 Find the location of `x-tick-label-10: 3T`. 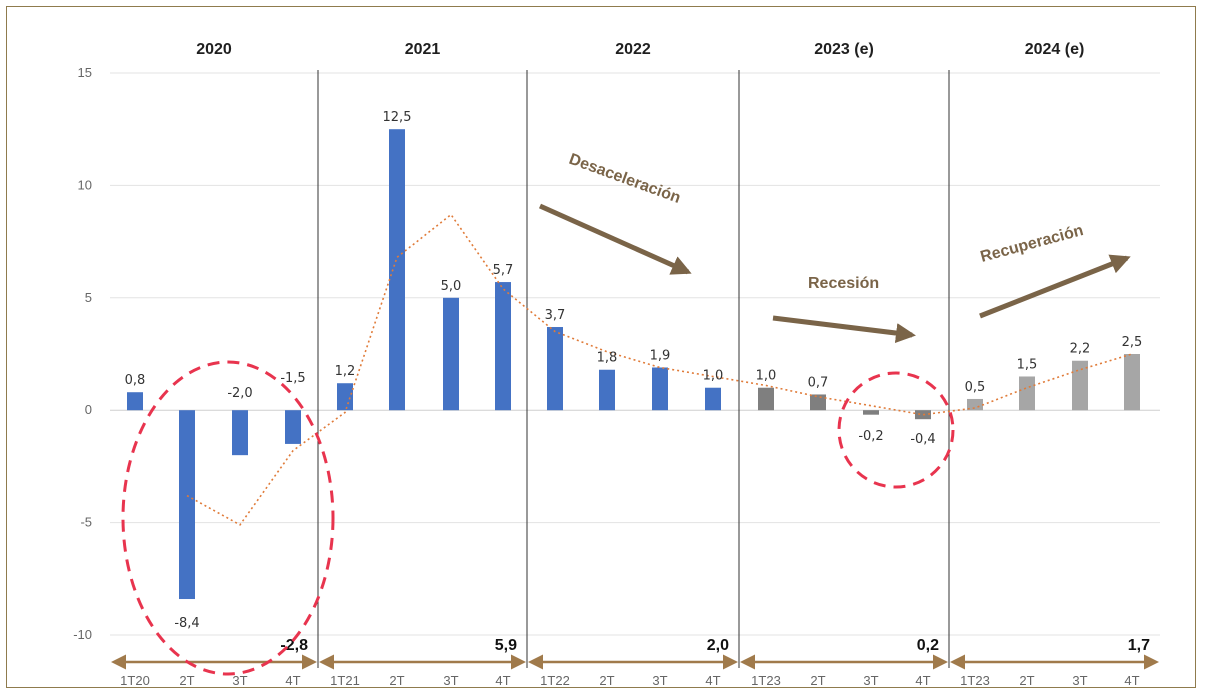

x-tick-label-10: 3T is located at coordinates (659, 680).